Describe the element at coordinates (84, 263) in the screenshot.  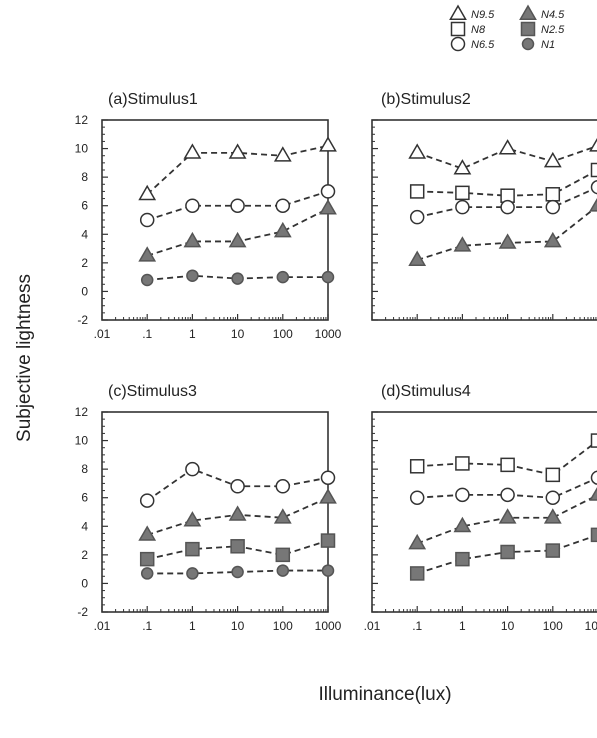
I see `y-tick-label: 2` at that location.